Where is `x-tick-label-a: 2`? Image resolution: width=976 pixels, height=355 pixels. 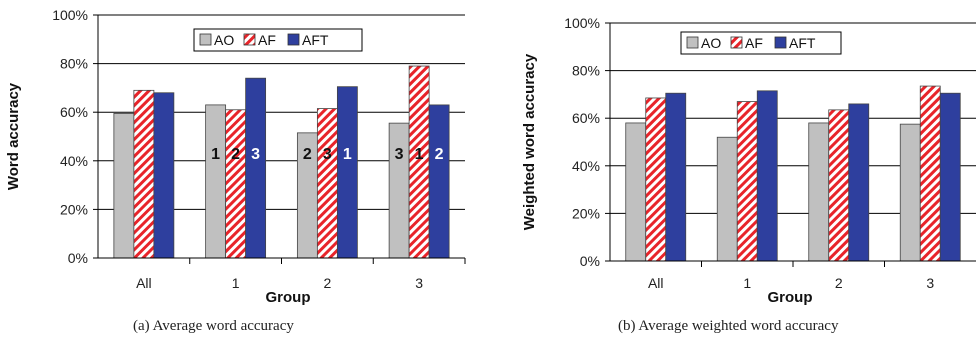 x-tick-label-a: 2 is located at coordinates (327, 283).